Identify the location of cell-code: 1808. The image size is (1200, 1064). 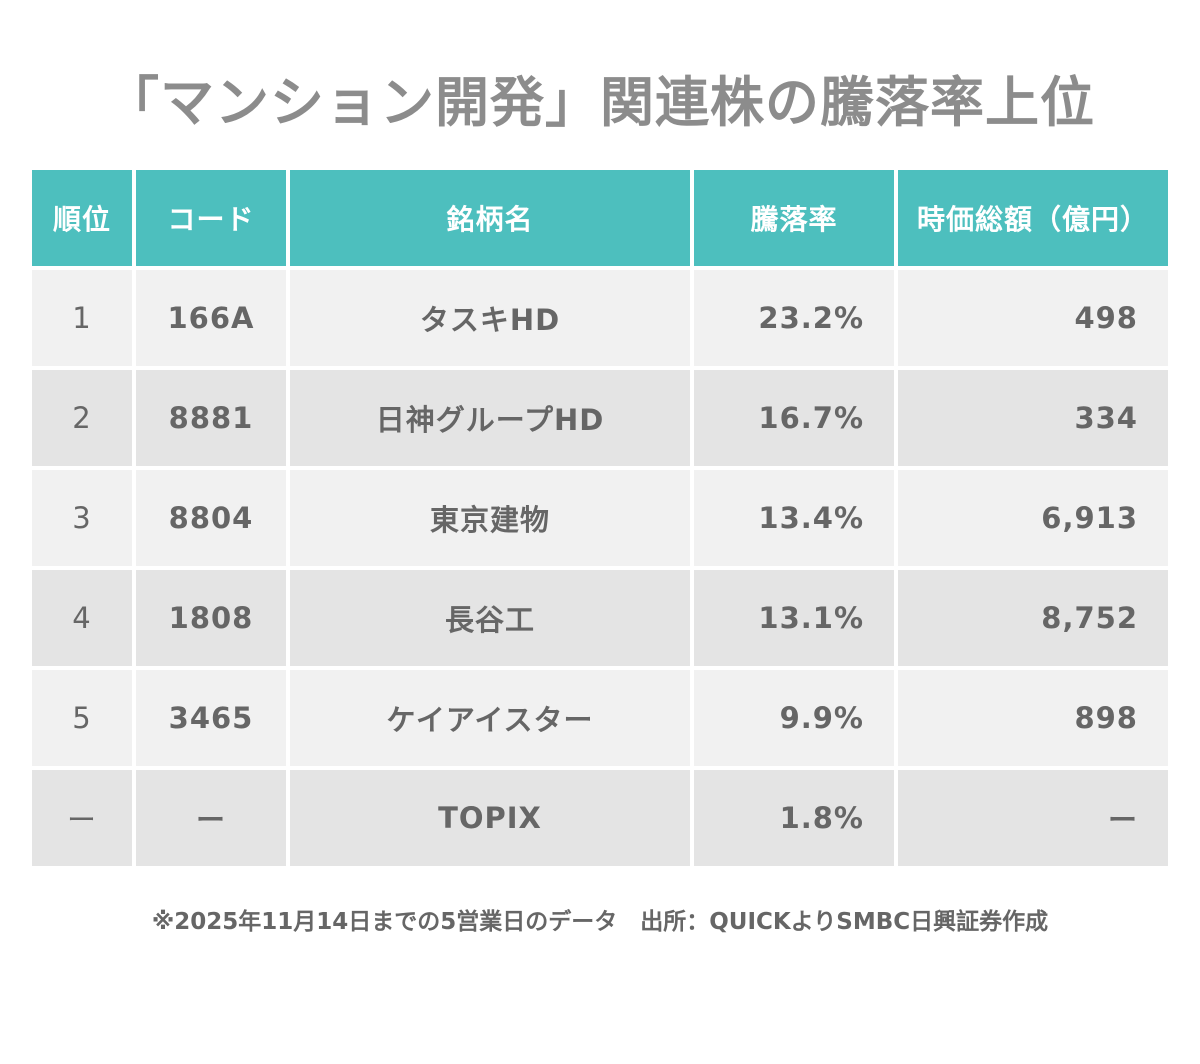
(211, 618).